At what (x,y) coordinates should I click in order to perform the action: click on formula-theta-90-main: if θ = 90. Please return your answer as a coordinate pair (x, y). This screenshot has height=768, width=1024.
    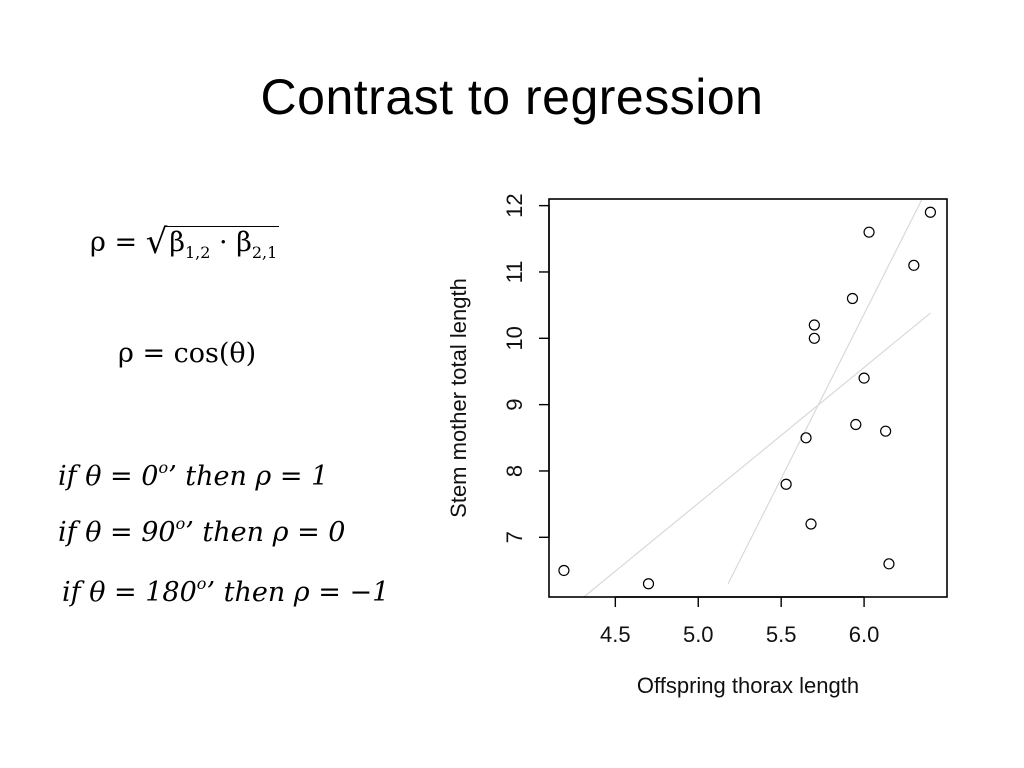
    Looking at the image, I should click on (117, 532).